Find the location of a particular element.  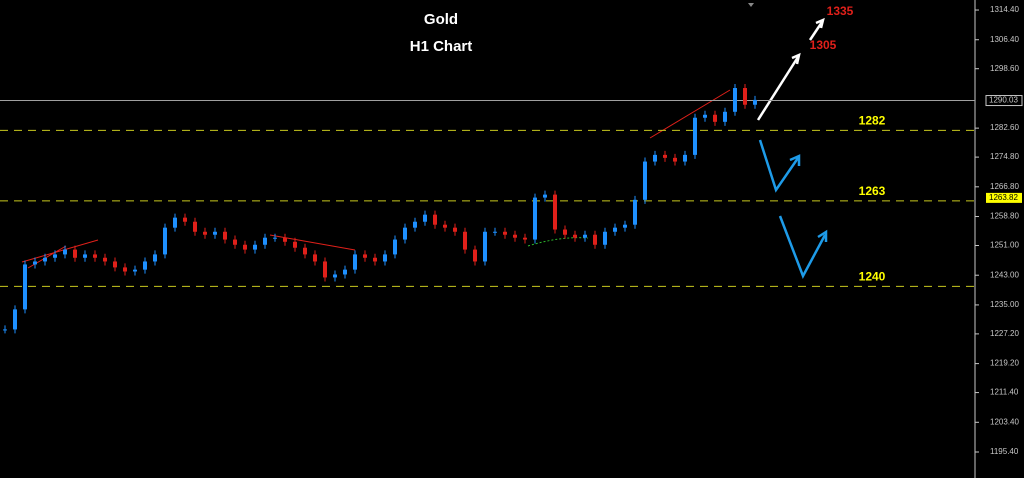

level-label: 1263 is located at coordinates (872, 191).